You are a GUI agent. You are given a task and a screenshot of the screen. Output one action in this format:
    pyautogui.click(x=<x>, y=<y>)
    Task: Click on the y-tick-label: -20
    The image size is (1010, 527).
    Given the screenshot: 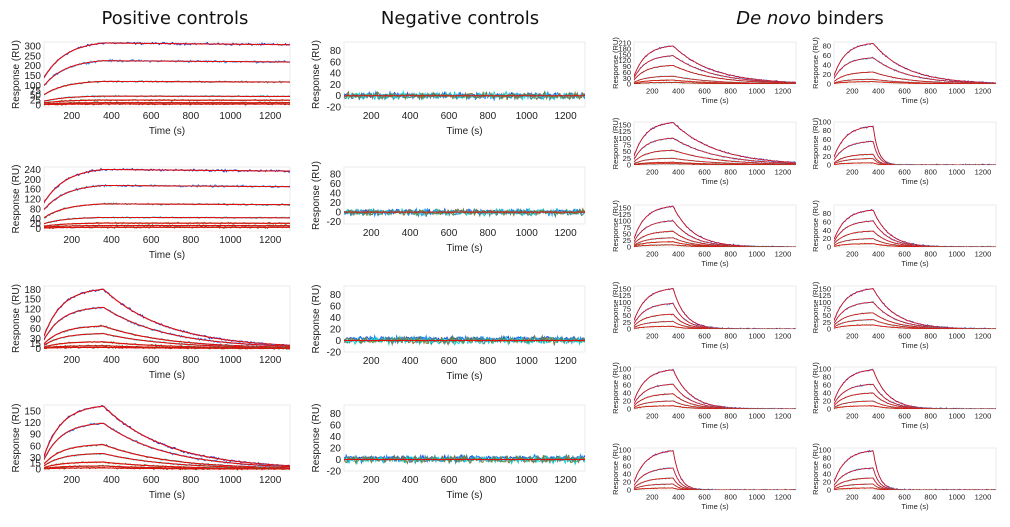 What is the action you would take?
    pyautogui.click(x=334, y=472)
    